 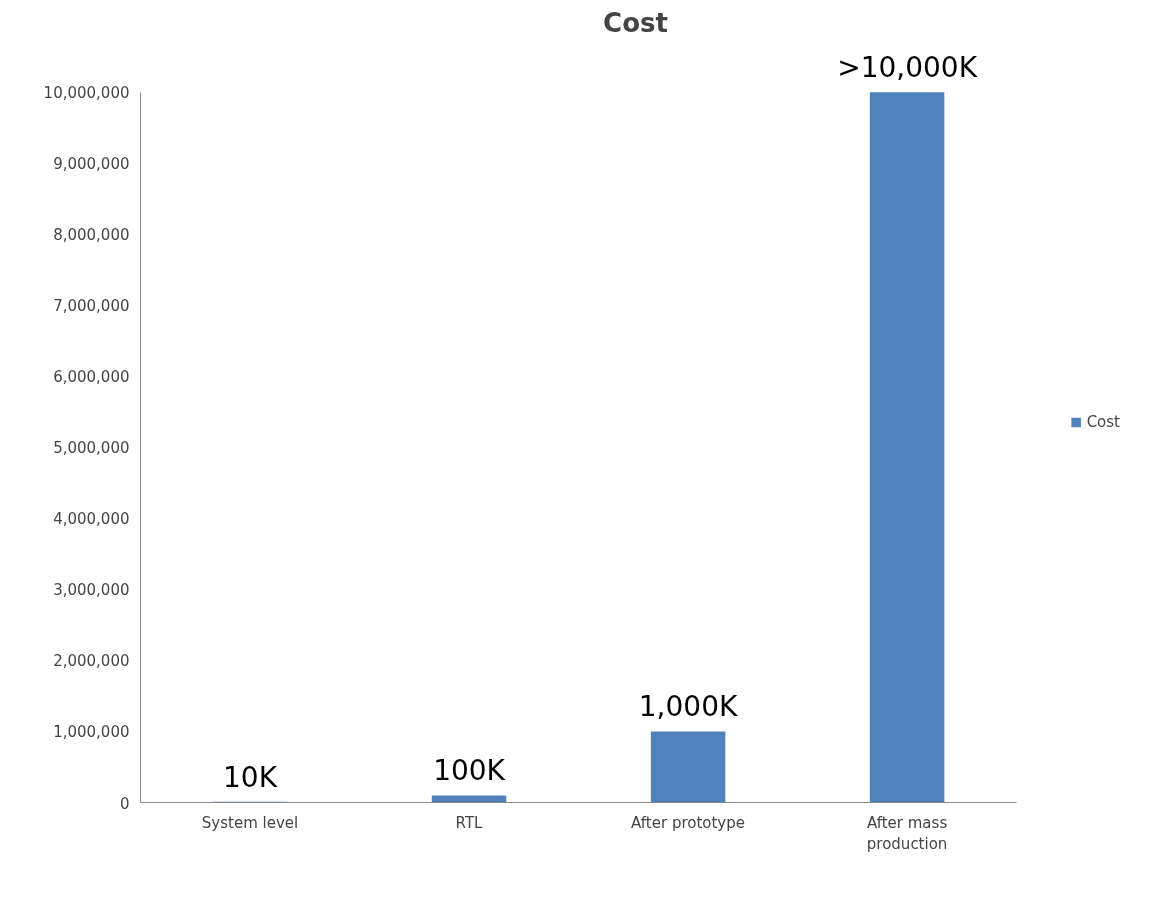 I want to click on y-tick-label: 0, so click(x=124, y=803).